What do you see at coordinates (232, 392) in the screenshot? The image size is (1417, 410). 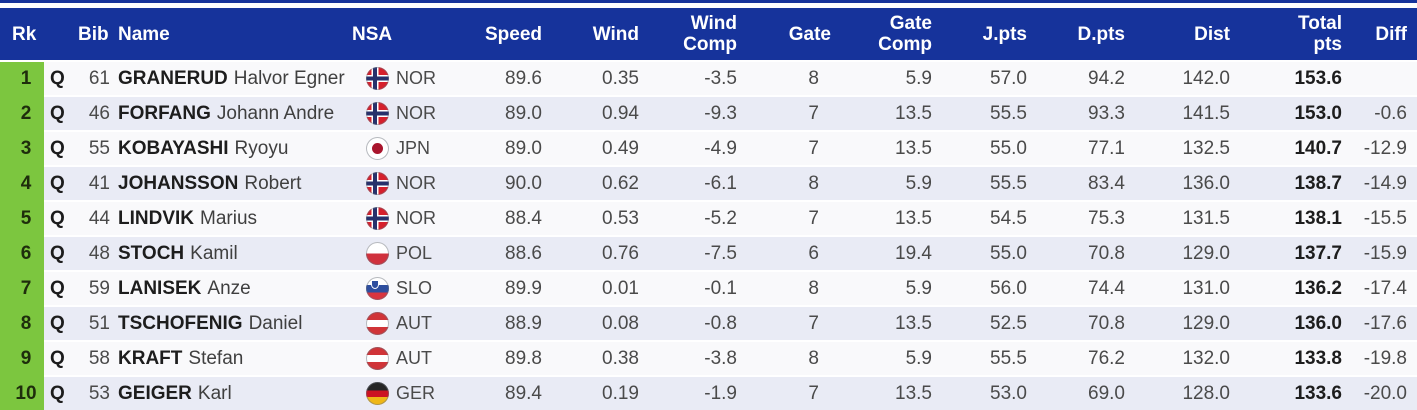 I see `athlete-name: GEIGER Karl` at bounding box center [232, 392].